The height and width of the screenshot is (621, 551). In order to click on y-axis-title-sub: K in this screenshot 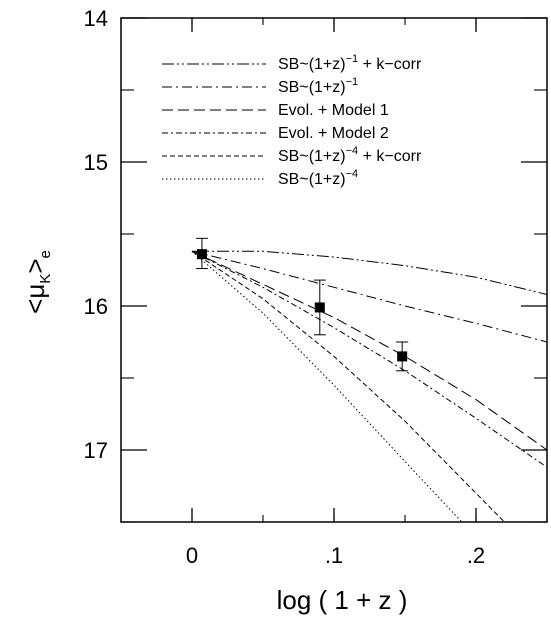, I will do `click(45, 279)`.